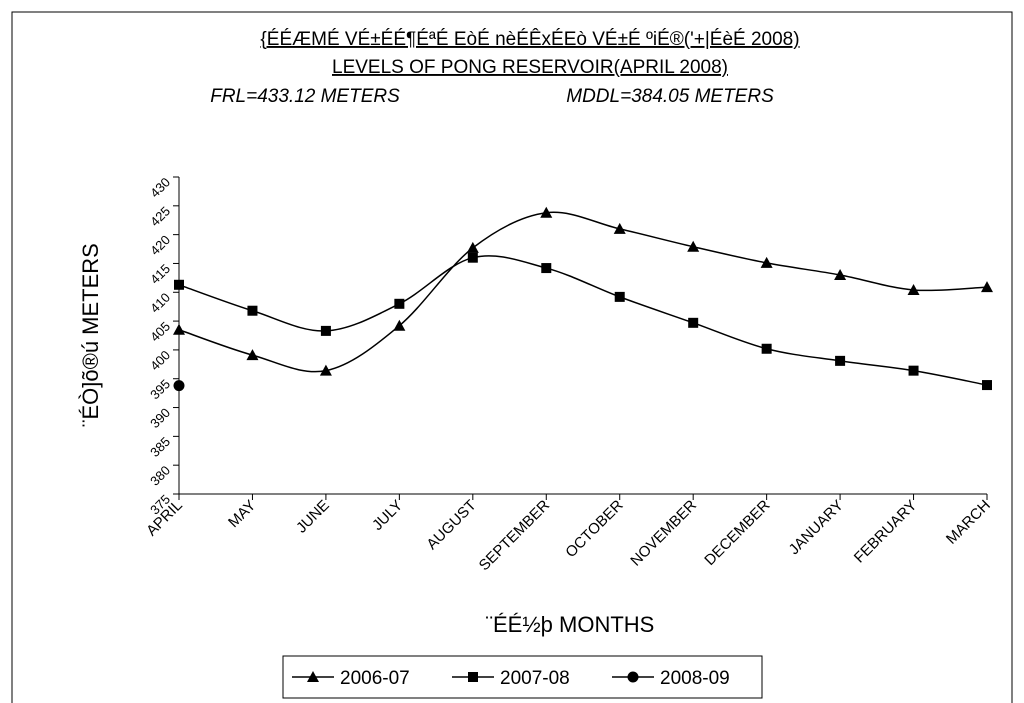 The width and height of the screenshot is (1024, 703). Describe the element at coordinates (530, 67) in the screenshot. I see `chart-subtitle: LEVELS OF PONG RESERVOIR(APRIL 2008)` at that location.